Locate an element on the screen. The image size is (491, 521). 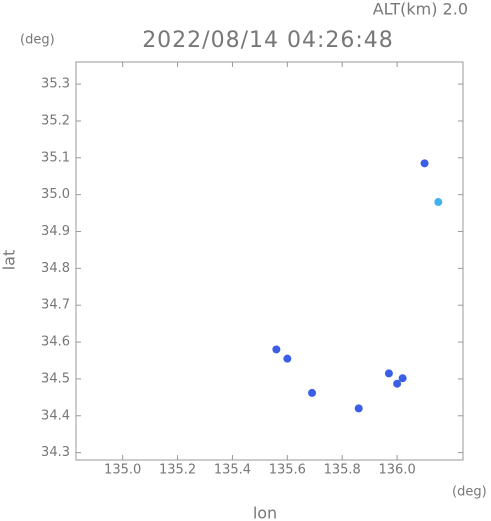
y-tick-label: 34.8 is located at coordinates (55, 268).